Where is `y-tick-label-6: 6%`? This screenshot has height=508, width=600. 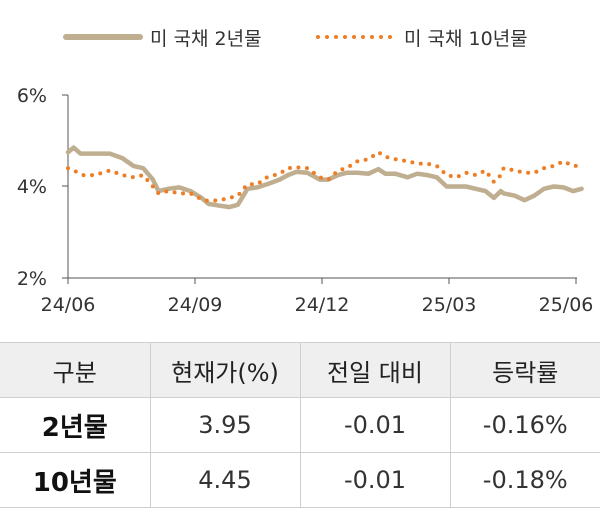
y-tick-label-6: 6% is located at coordinates (32, 96).